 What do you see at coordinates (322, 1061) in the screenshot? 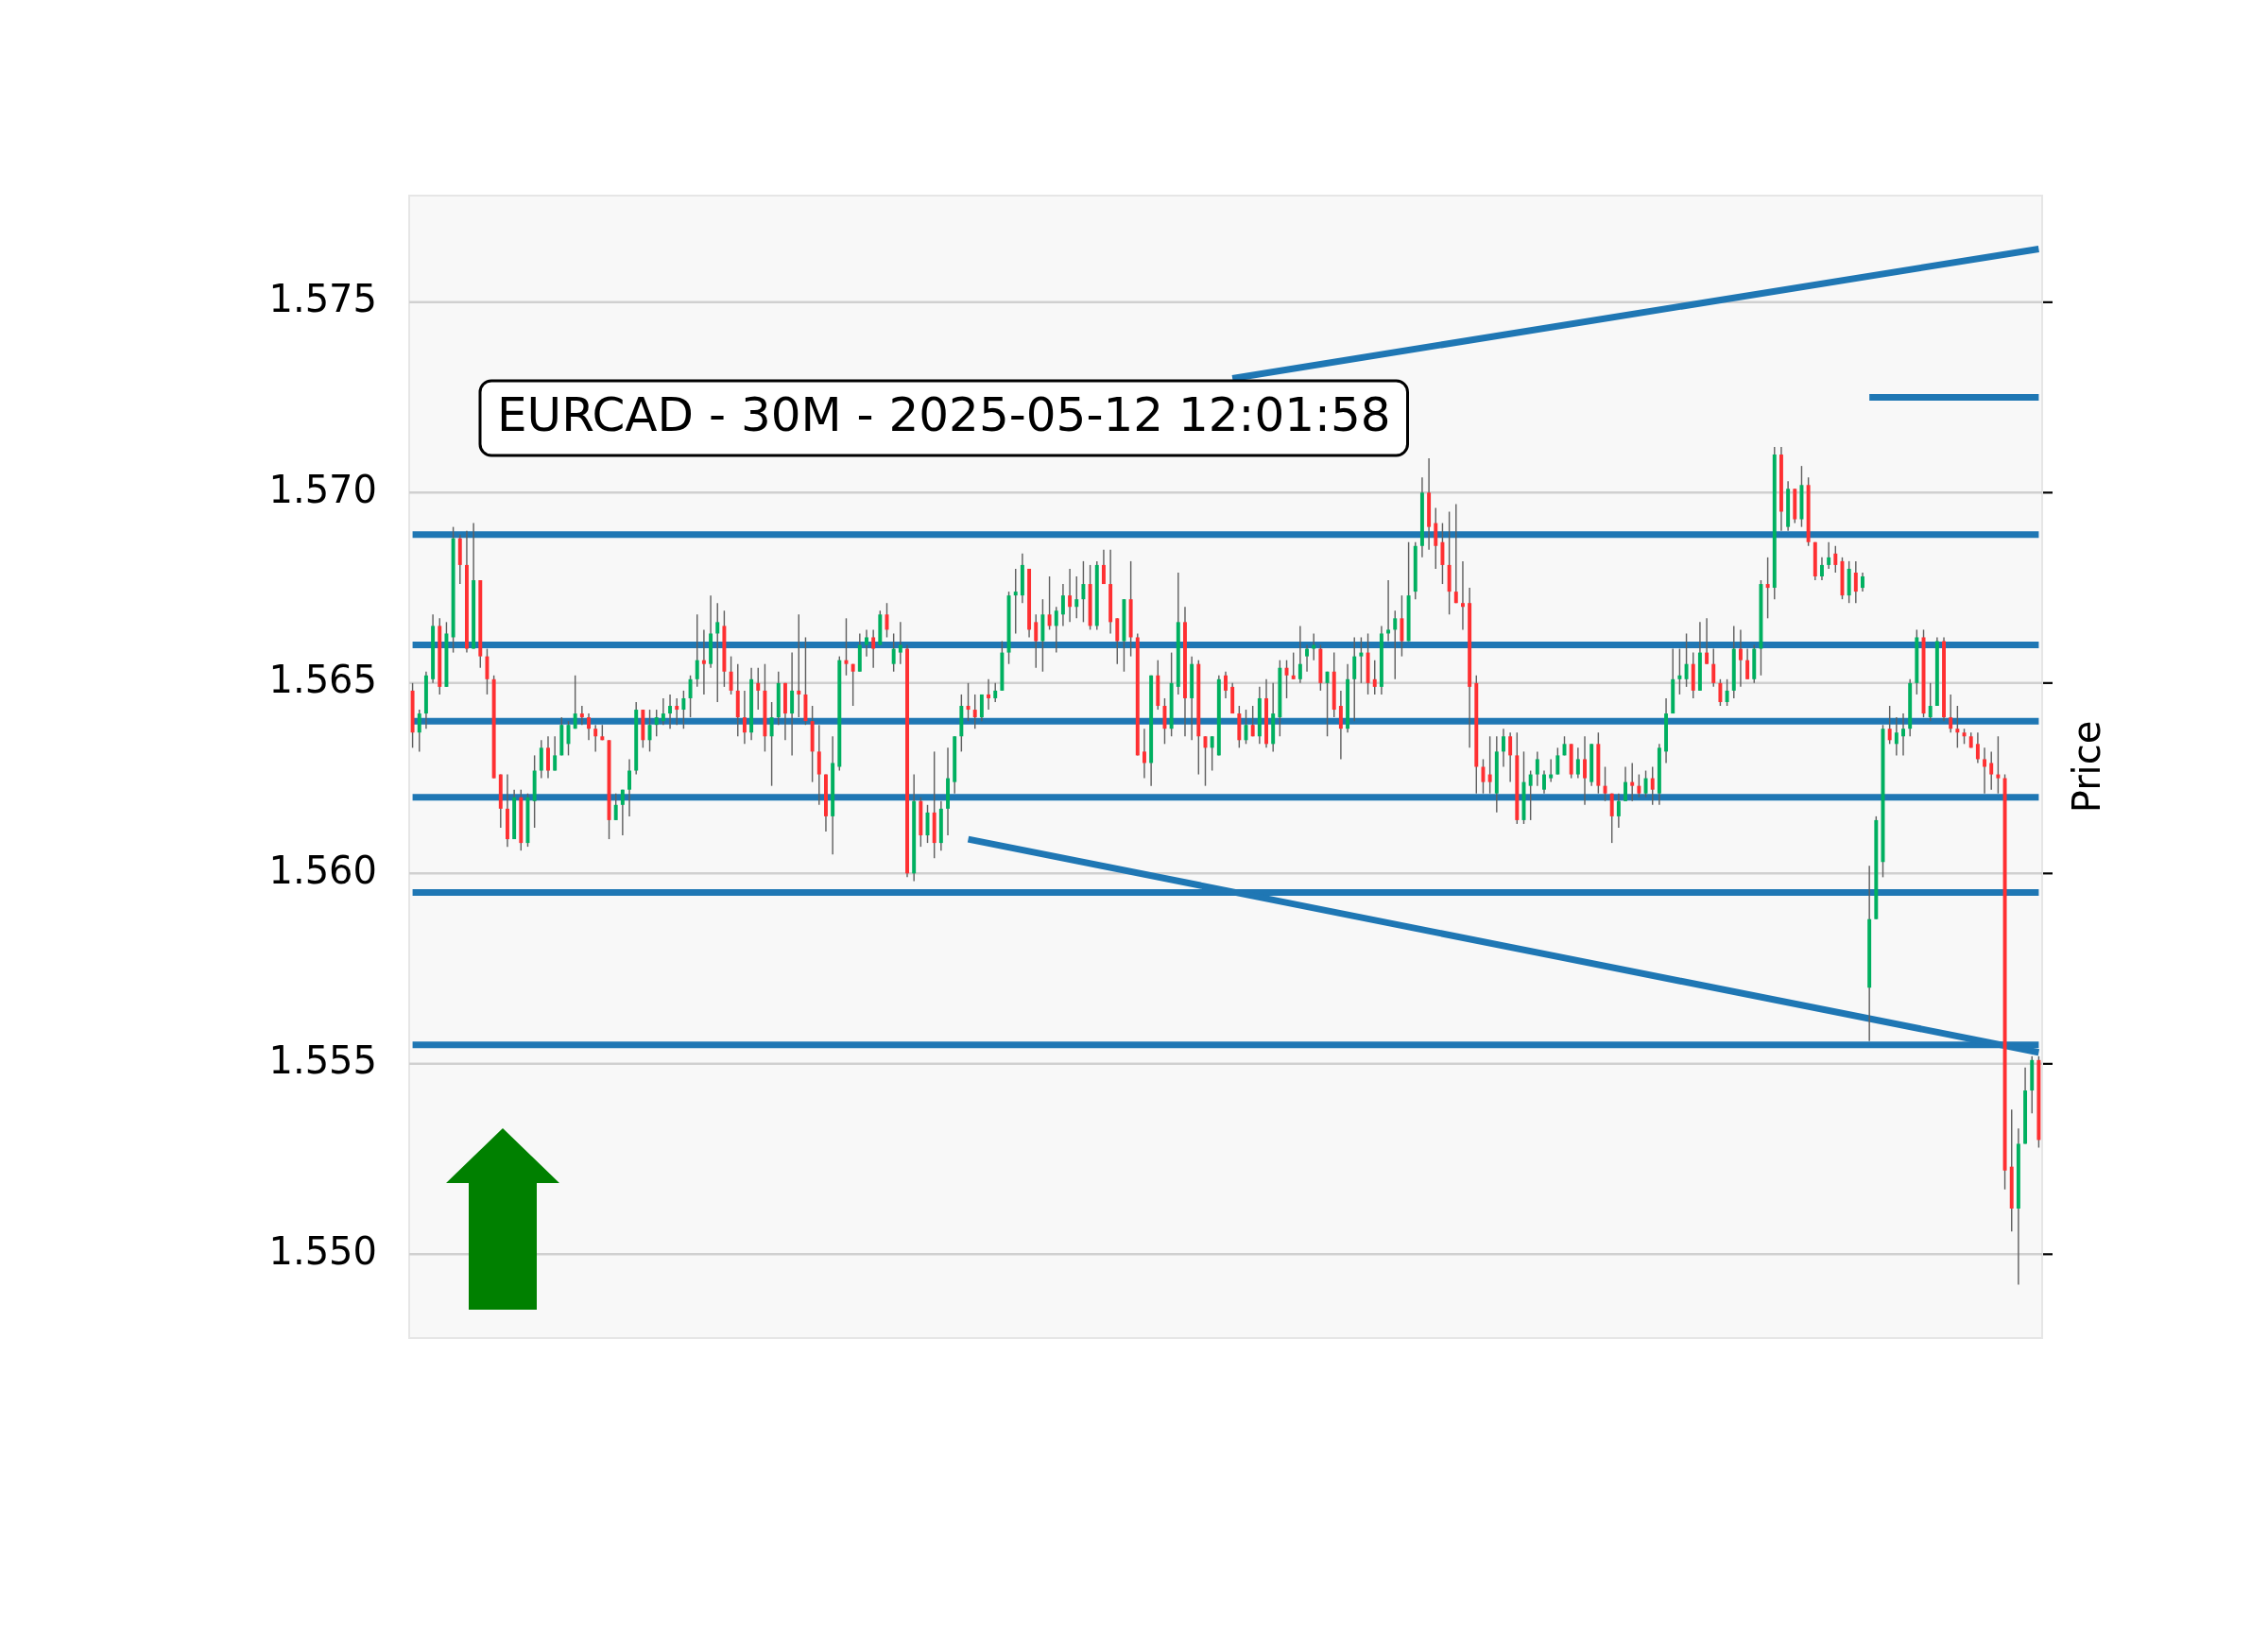
I see `y-tick-label: 1.555` at bounding box center [322, 1061].